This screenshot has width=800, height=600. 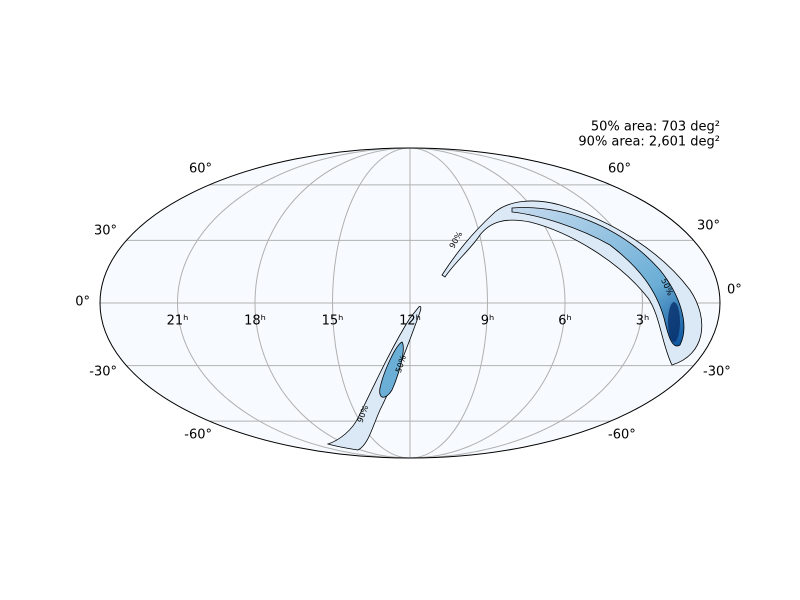 What do you see at coordinates (565, 321) in the screenshot?
I see `ra-label: 6ʰ` at bounding box center [565, 321].